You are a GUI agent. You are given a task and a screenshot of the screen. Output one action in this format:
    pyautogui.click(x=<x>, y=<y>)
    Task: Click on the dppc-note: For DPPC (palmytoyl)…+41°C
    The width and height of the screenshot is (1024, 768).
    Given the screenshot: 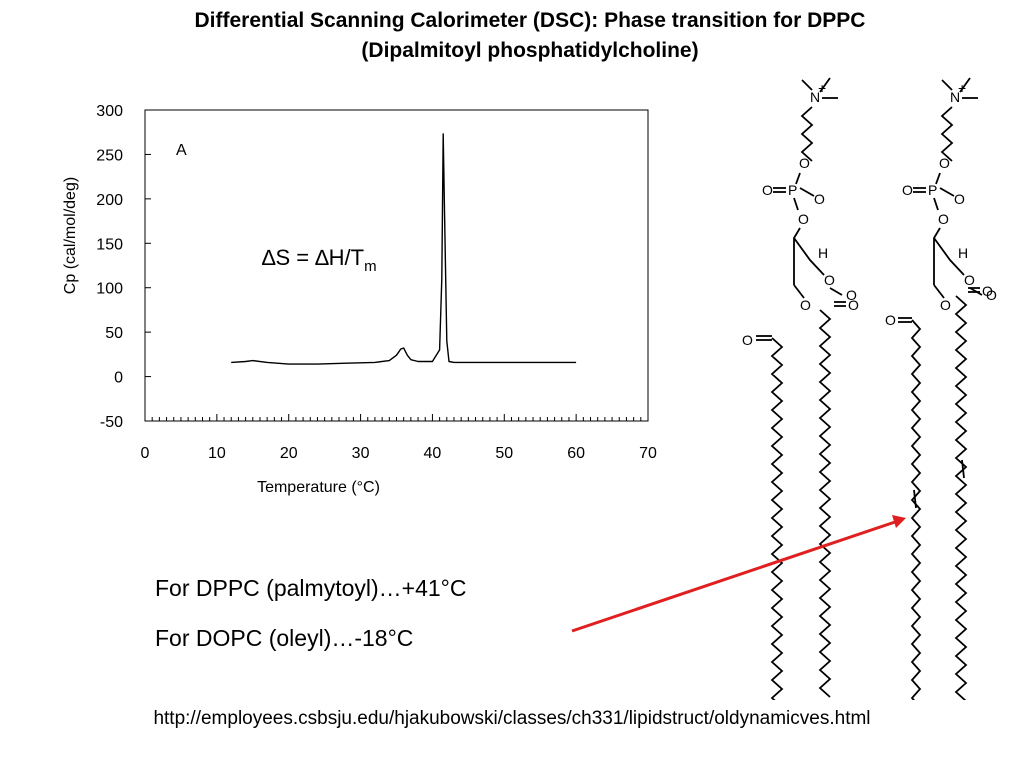 What is the action you would take?
    pyautogui.click(x=311, y=588)
    